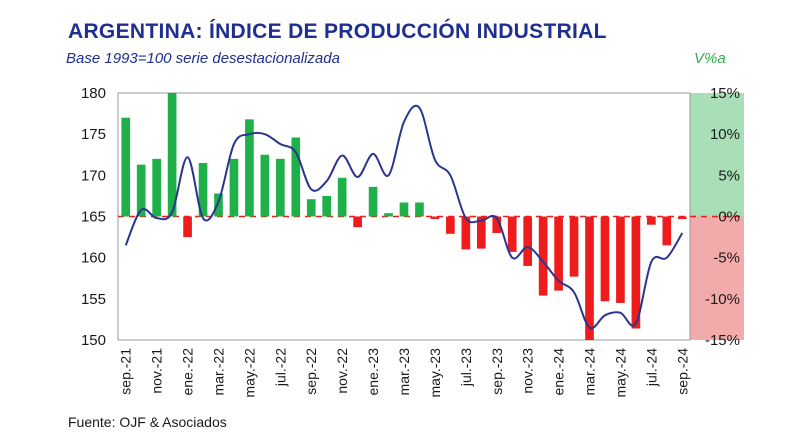  What do you see at coordinates (729, 175) in the screenshot?
I see `right-tick-label: 5%` at bounding box center [729, 175].